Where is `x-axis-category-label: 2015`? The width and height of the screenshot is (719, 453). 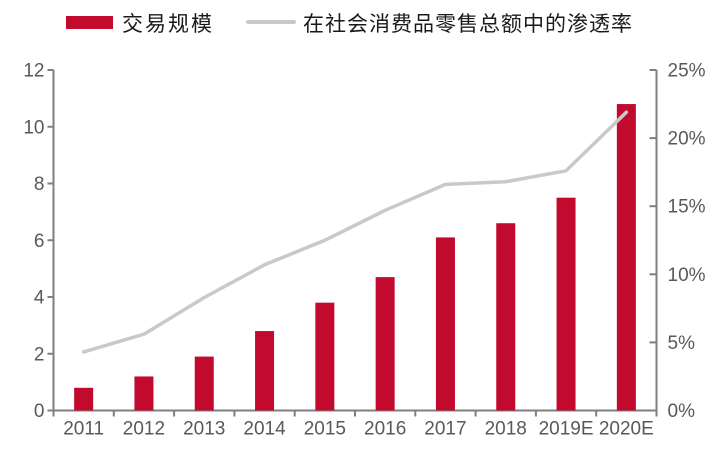
x-axis-category-label: 2015 is located at coordinates (325, 429).